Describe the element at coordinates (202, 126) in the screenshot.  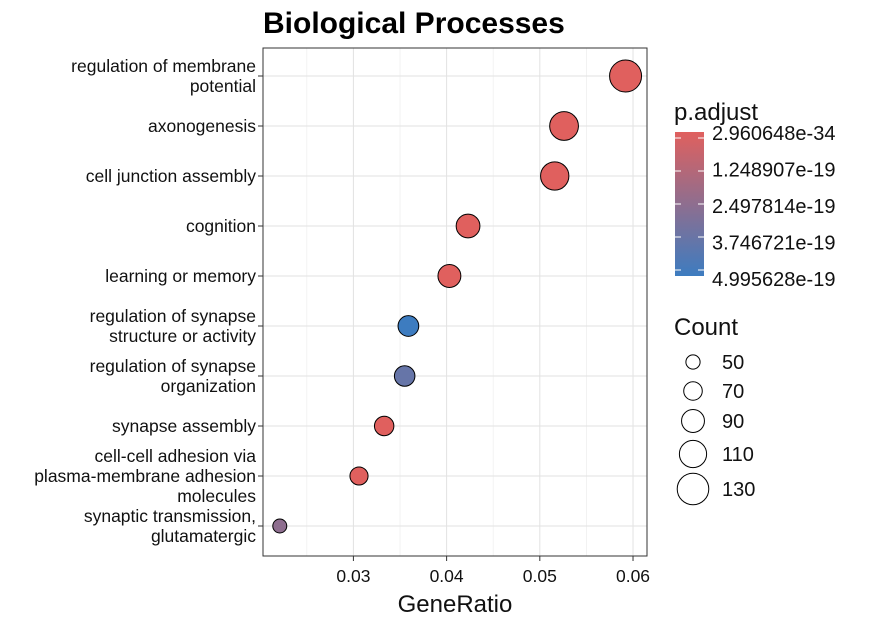
I see `y-tick-label: axonogenesis` at that location.